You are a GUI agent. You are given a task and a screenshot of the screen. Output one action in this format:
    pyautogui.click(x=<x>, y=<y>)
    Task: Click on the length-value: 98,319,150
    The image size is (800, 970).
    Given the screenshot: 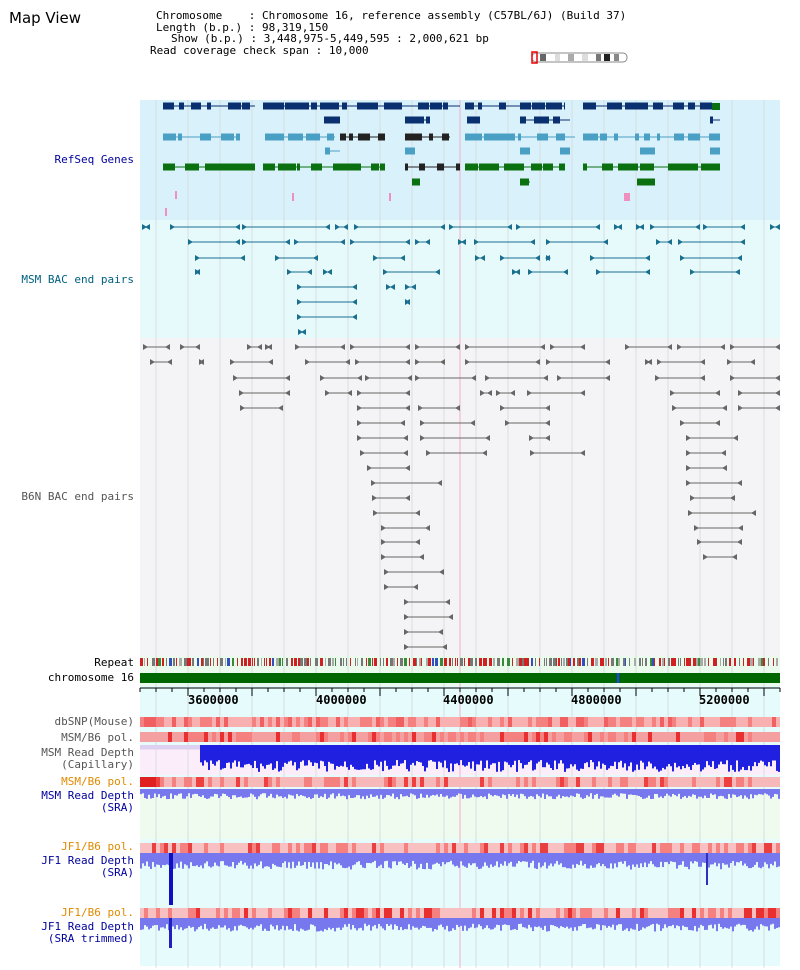 What is the action you would take?
    pyautogui.click(x=295, y=27)
    